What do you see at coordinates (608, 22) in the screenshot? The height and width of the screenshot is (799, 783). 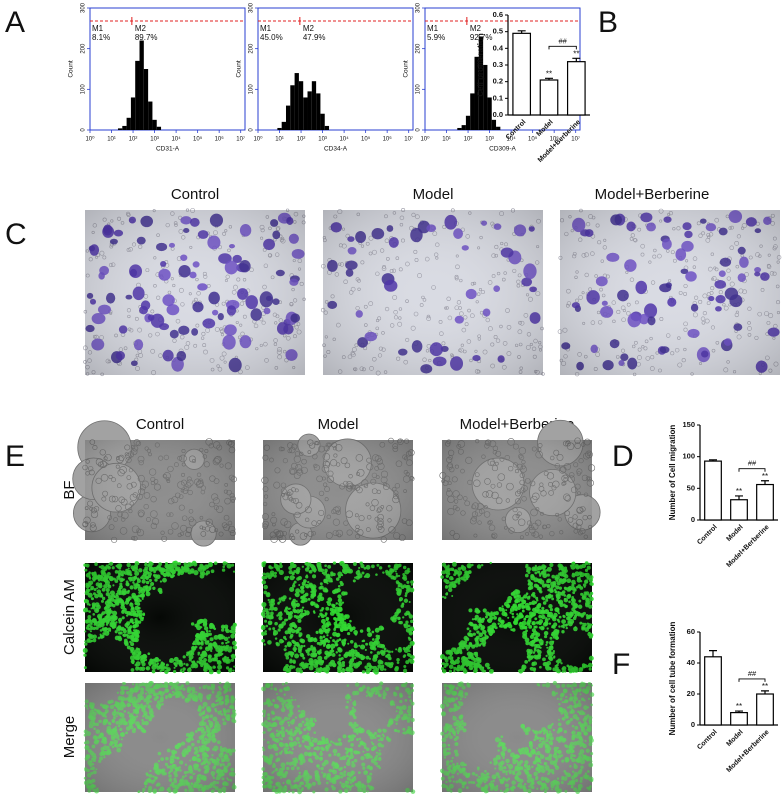 I see `panel-letter: B` at bounding box center [608, 22].